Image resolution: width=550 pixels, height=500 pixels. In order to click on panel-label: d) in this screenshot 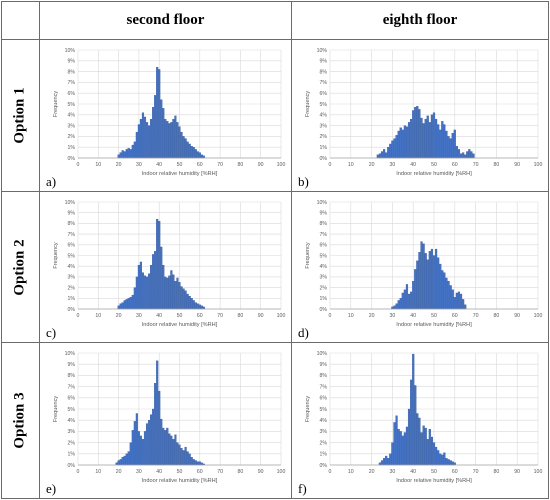, I will do `click(303, 332)`.